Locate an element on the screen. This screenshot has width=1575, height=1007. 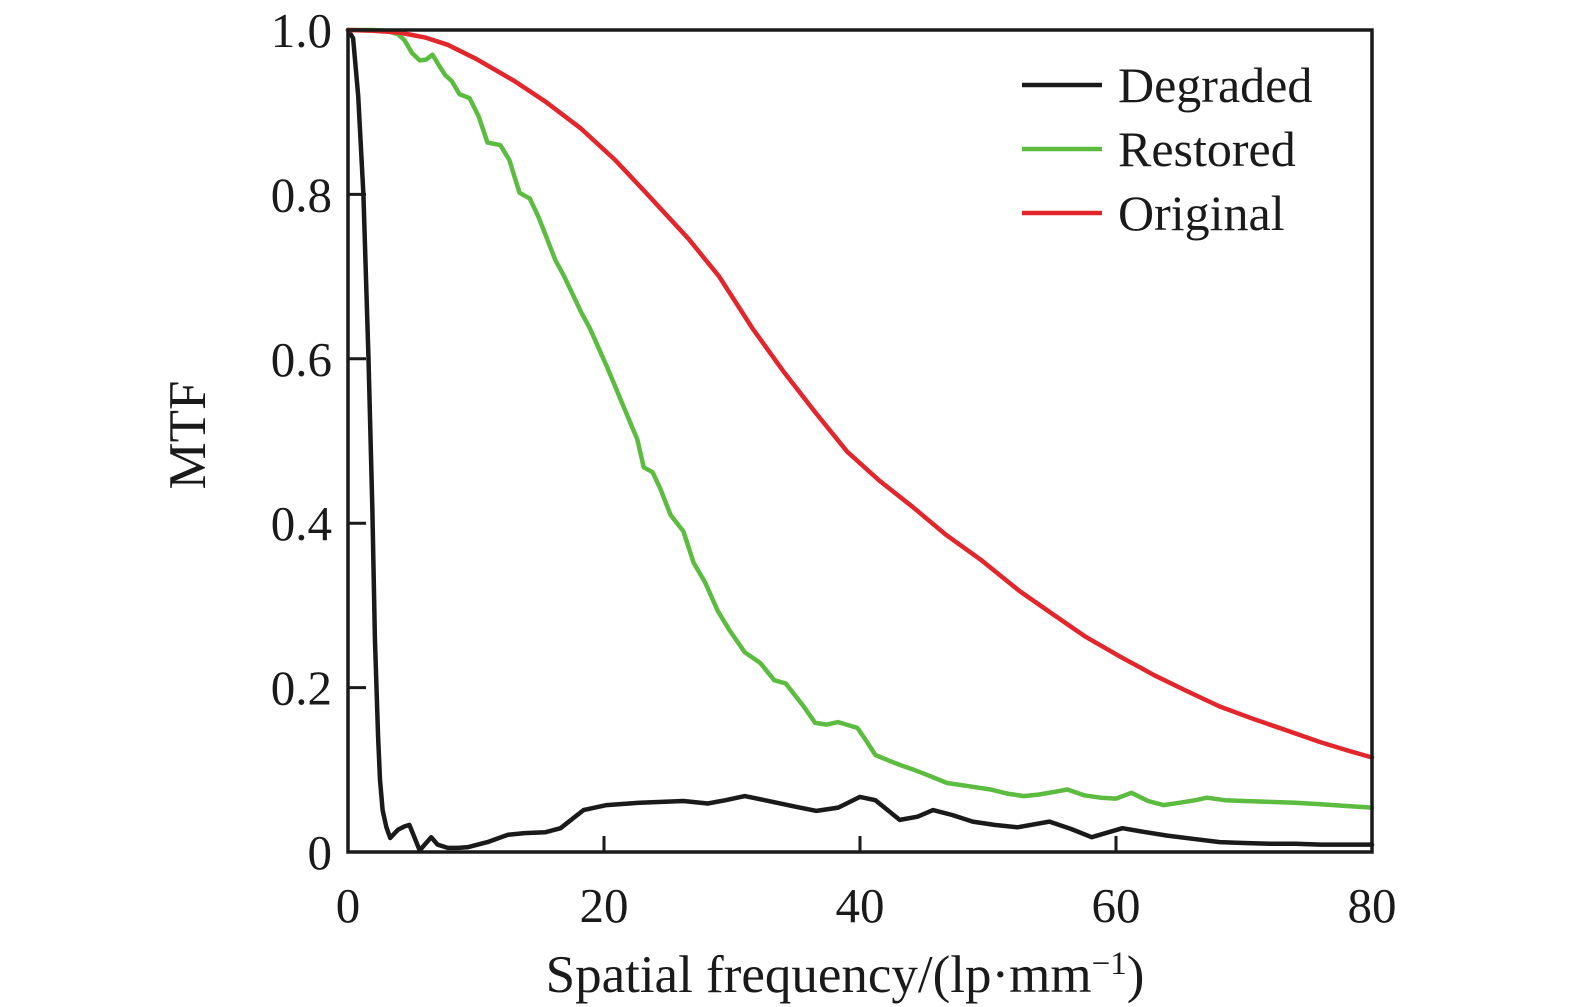
legend-item-degraded: Degraded is located at coordinates (1167, 85).